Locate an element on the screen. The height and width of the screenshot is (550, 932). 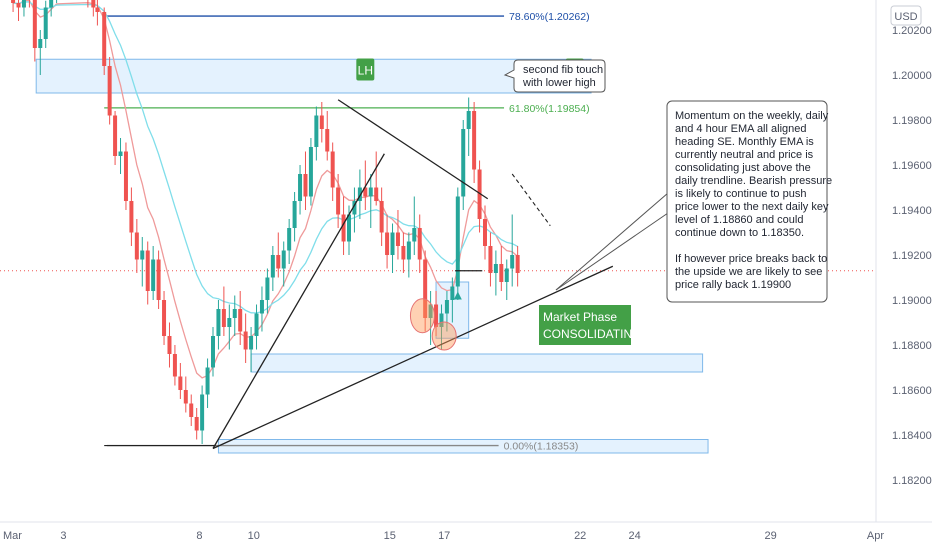
time-tick-label: 29 is located at coordinates (770, 536).